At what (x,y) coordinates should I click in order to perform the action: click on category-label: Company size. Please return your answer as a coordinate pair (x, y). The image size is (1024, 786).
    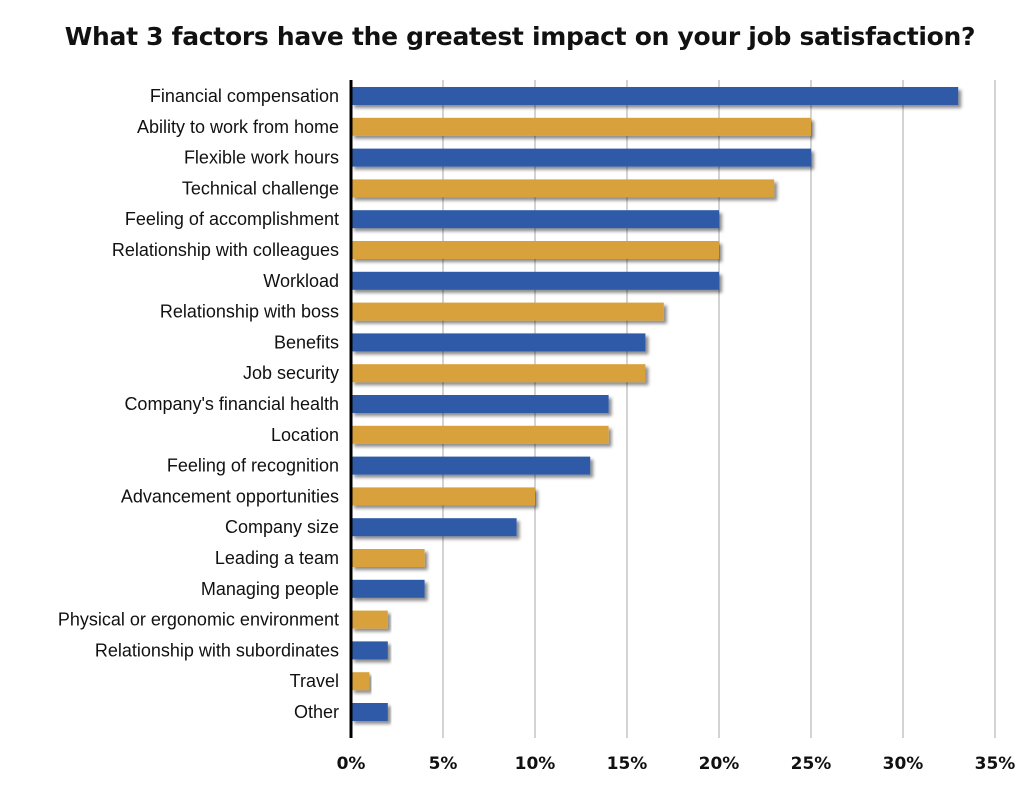
    Looking at the image, I should click on (282, 527).